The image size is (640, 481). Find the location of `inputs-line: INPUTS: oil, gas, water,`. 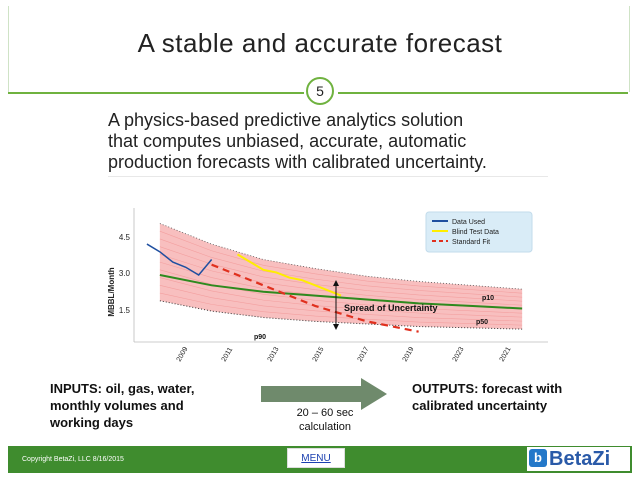

inputs-line: INPUTS: oil, gas, water, is located at coordinates (122, 388).